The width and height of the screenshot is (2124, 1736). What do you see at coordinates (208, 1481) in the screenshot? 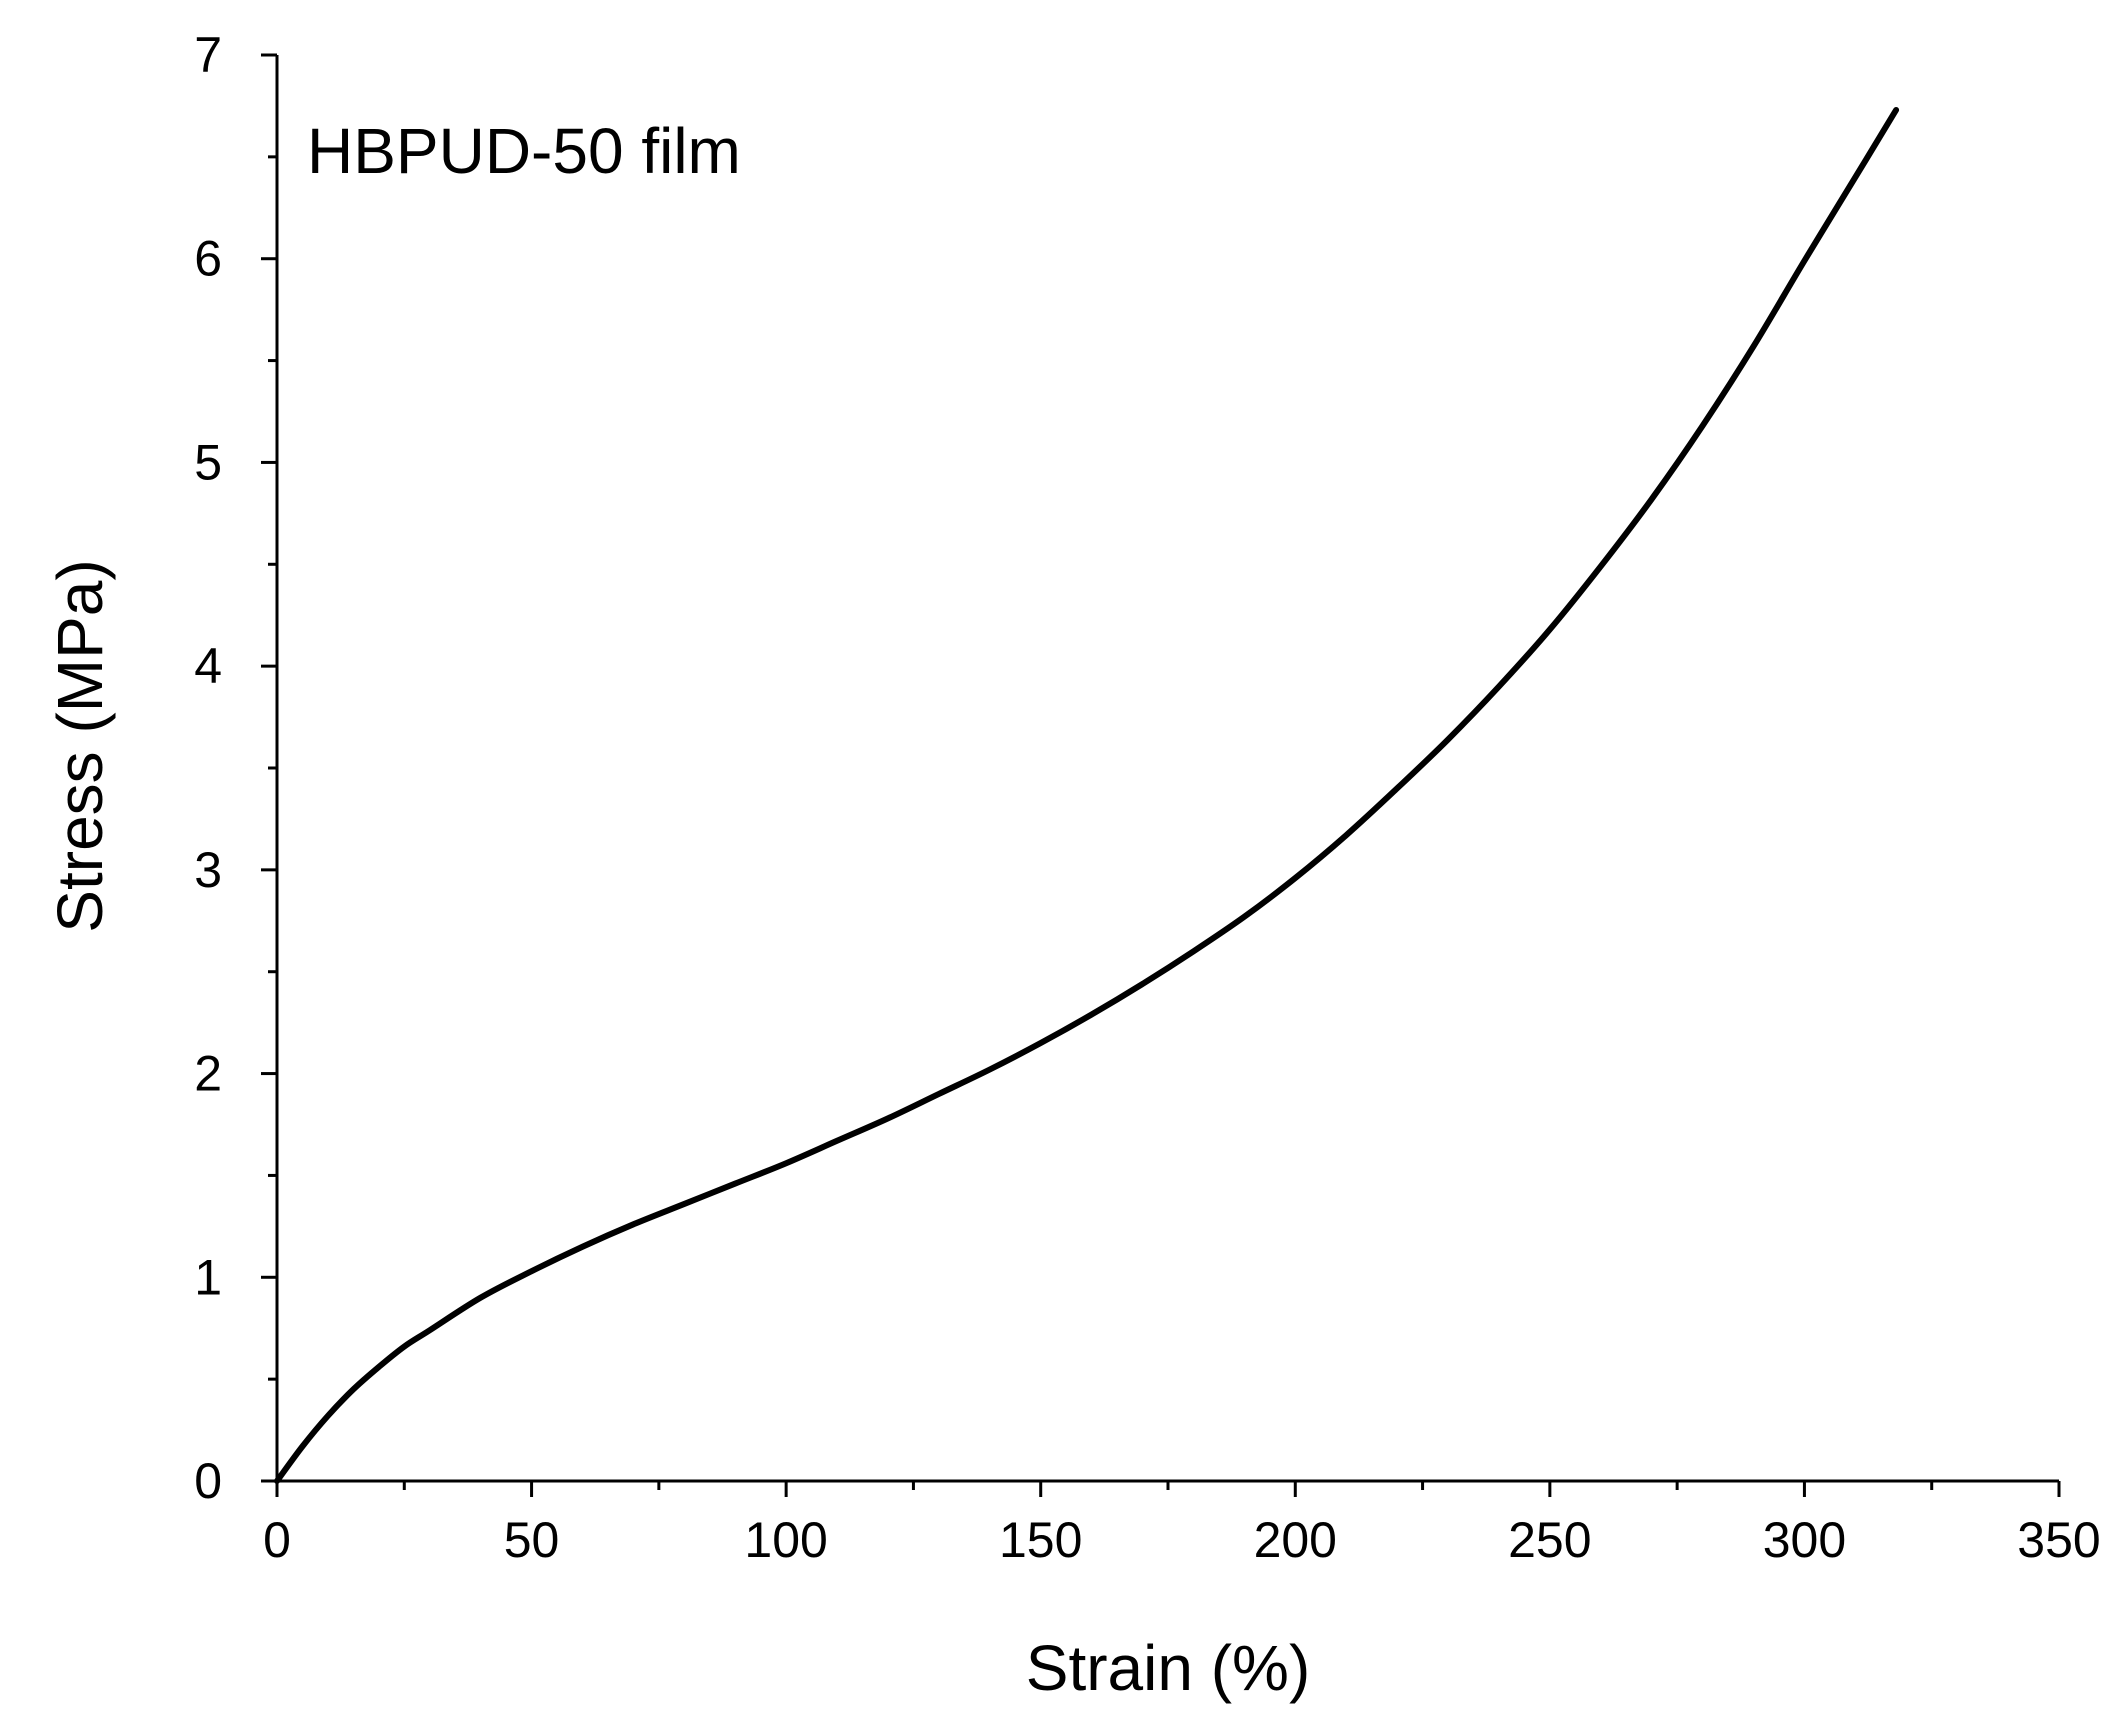
I see `y-tick-label: 0` at bounding box center [208, 1481].